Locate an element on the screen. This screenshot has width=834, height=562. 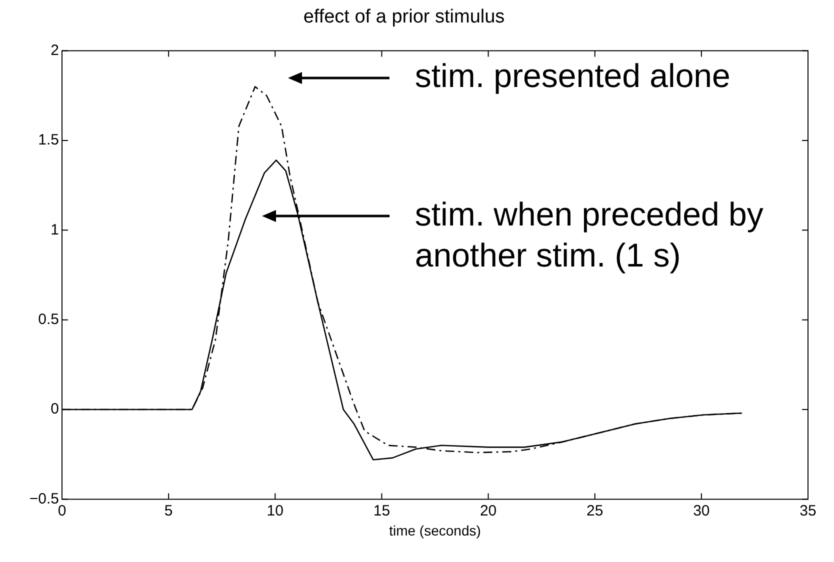
y-tick-label: 0 is located at coordinates (54, 409).